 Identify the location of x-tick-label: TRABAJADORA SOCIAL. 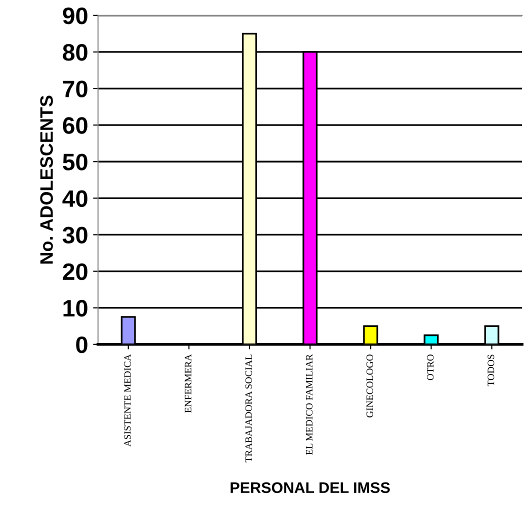
(248, 408).